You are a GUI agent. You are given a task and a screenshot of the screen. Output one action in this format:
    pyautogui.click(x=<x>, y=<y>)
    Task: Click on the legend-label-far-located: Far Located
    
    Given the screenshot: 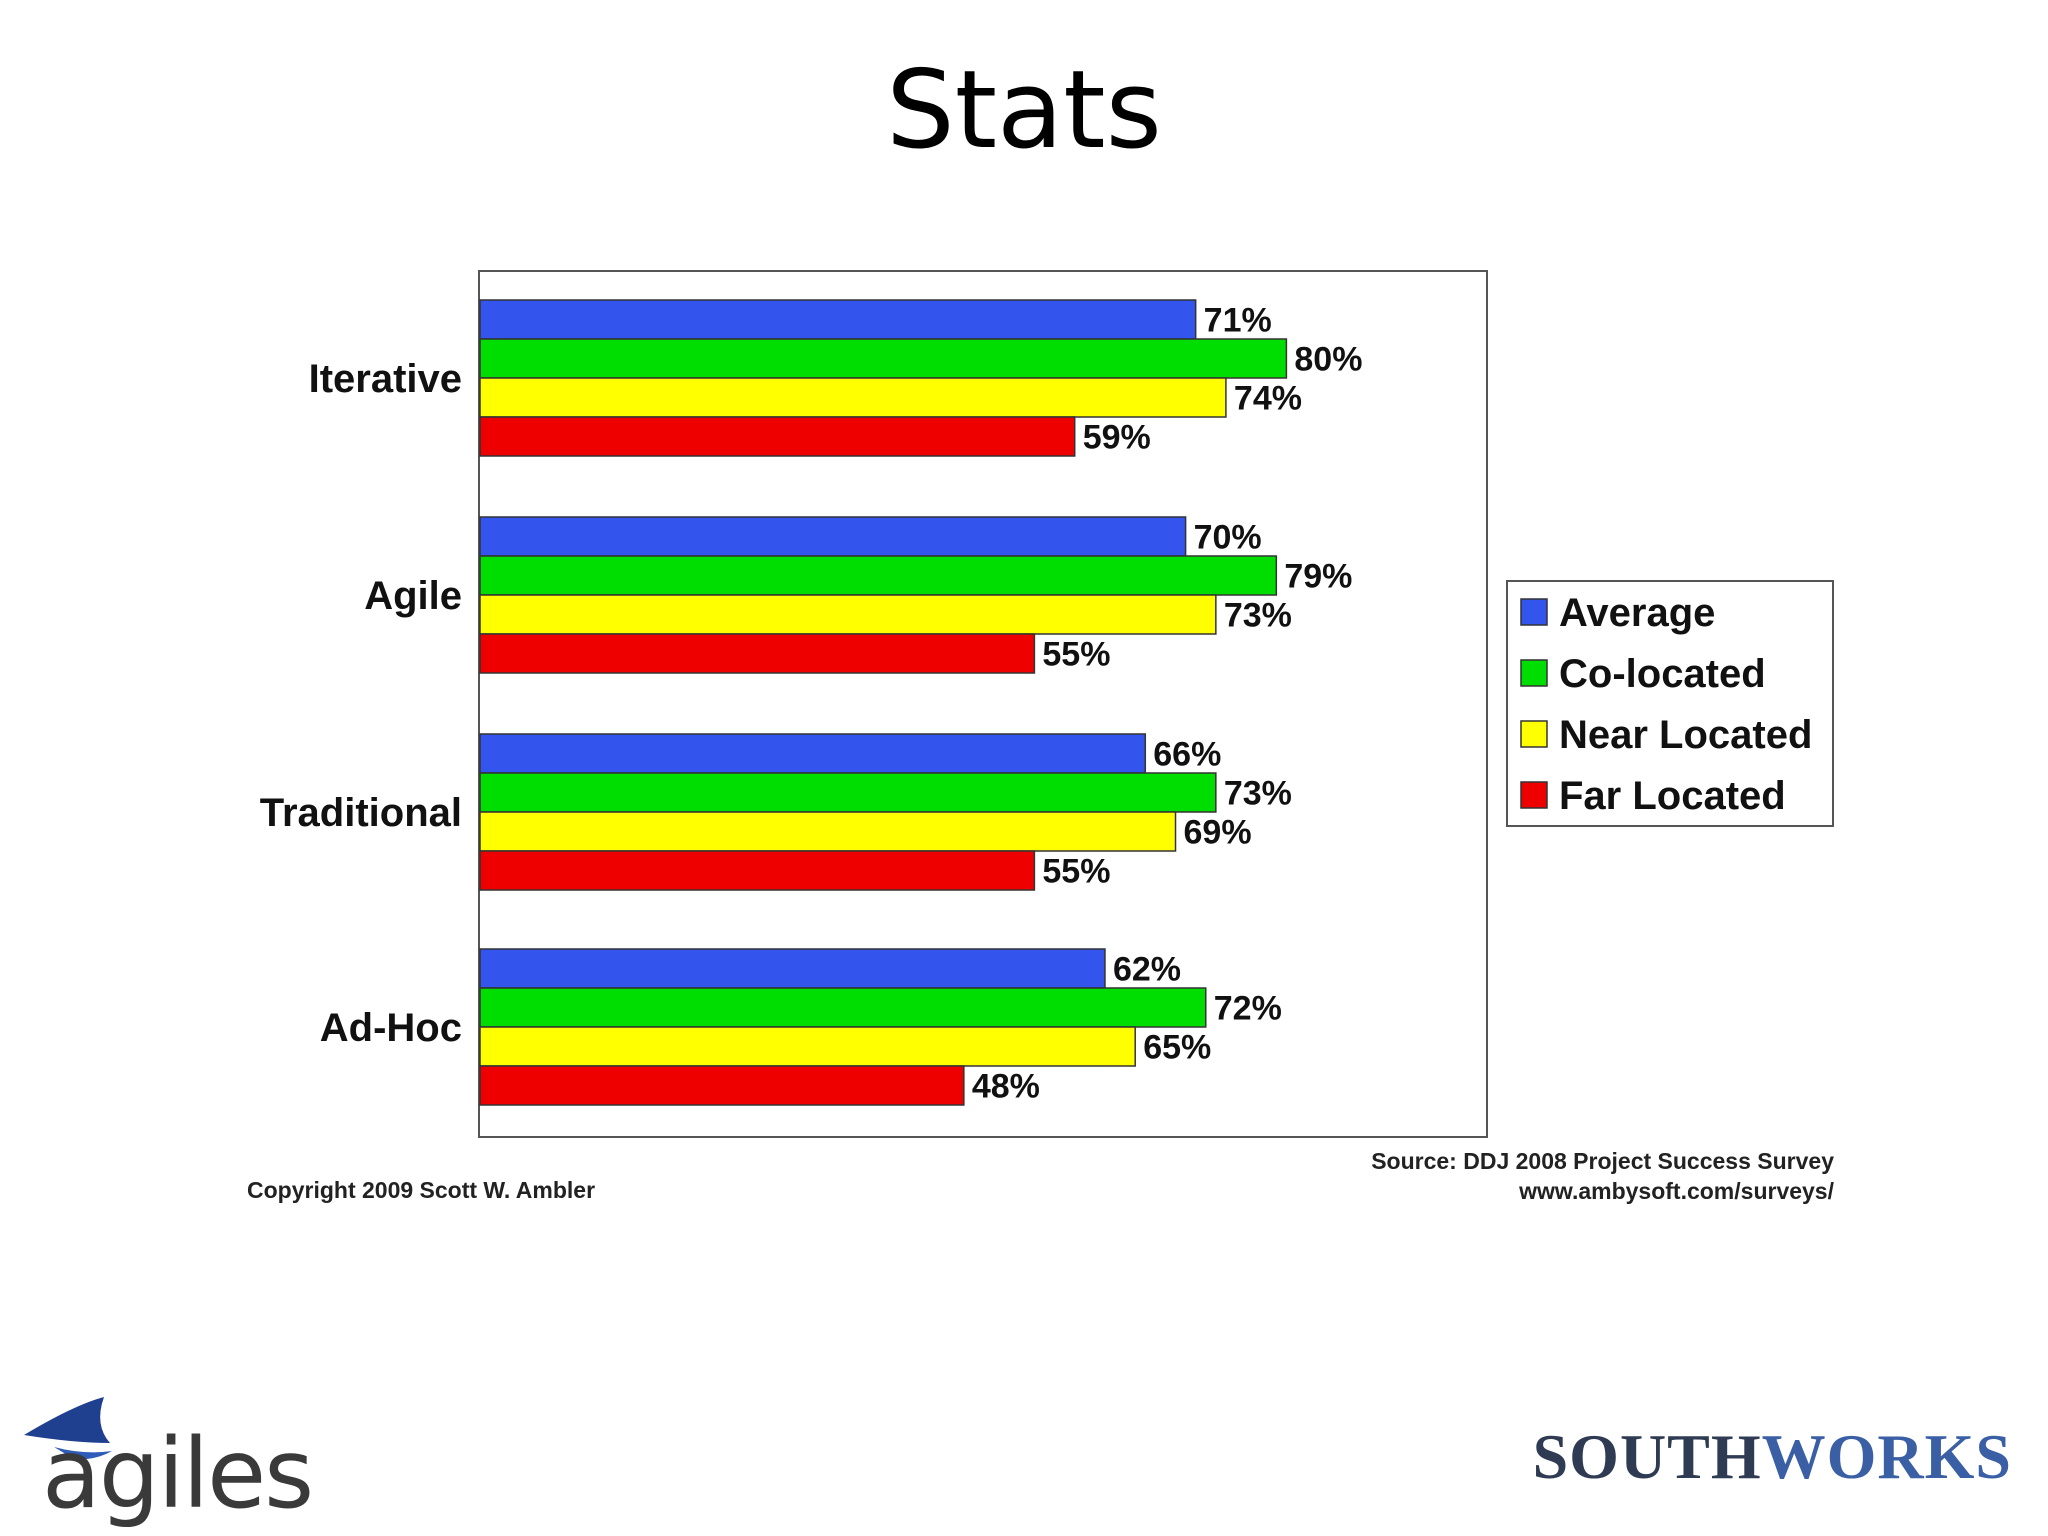 What is the action you would take?
    pyautogui.click(x=1672, y=796)
    